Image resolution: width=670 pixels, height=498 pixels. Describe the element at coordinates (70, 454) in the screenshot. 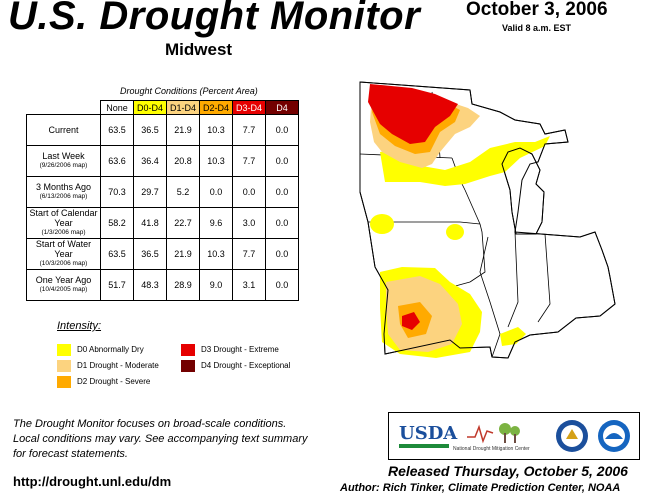

I see `note-line: for forecast statements.` at that location.